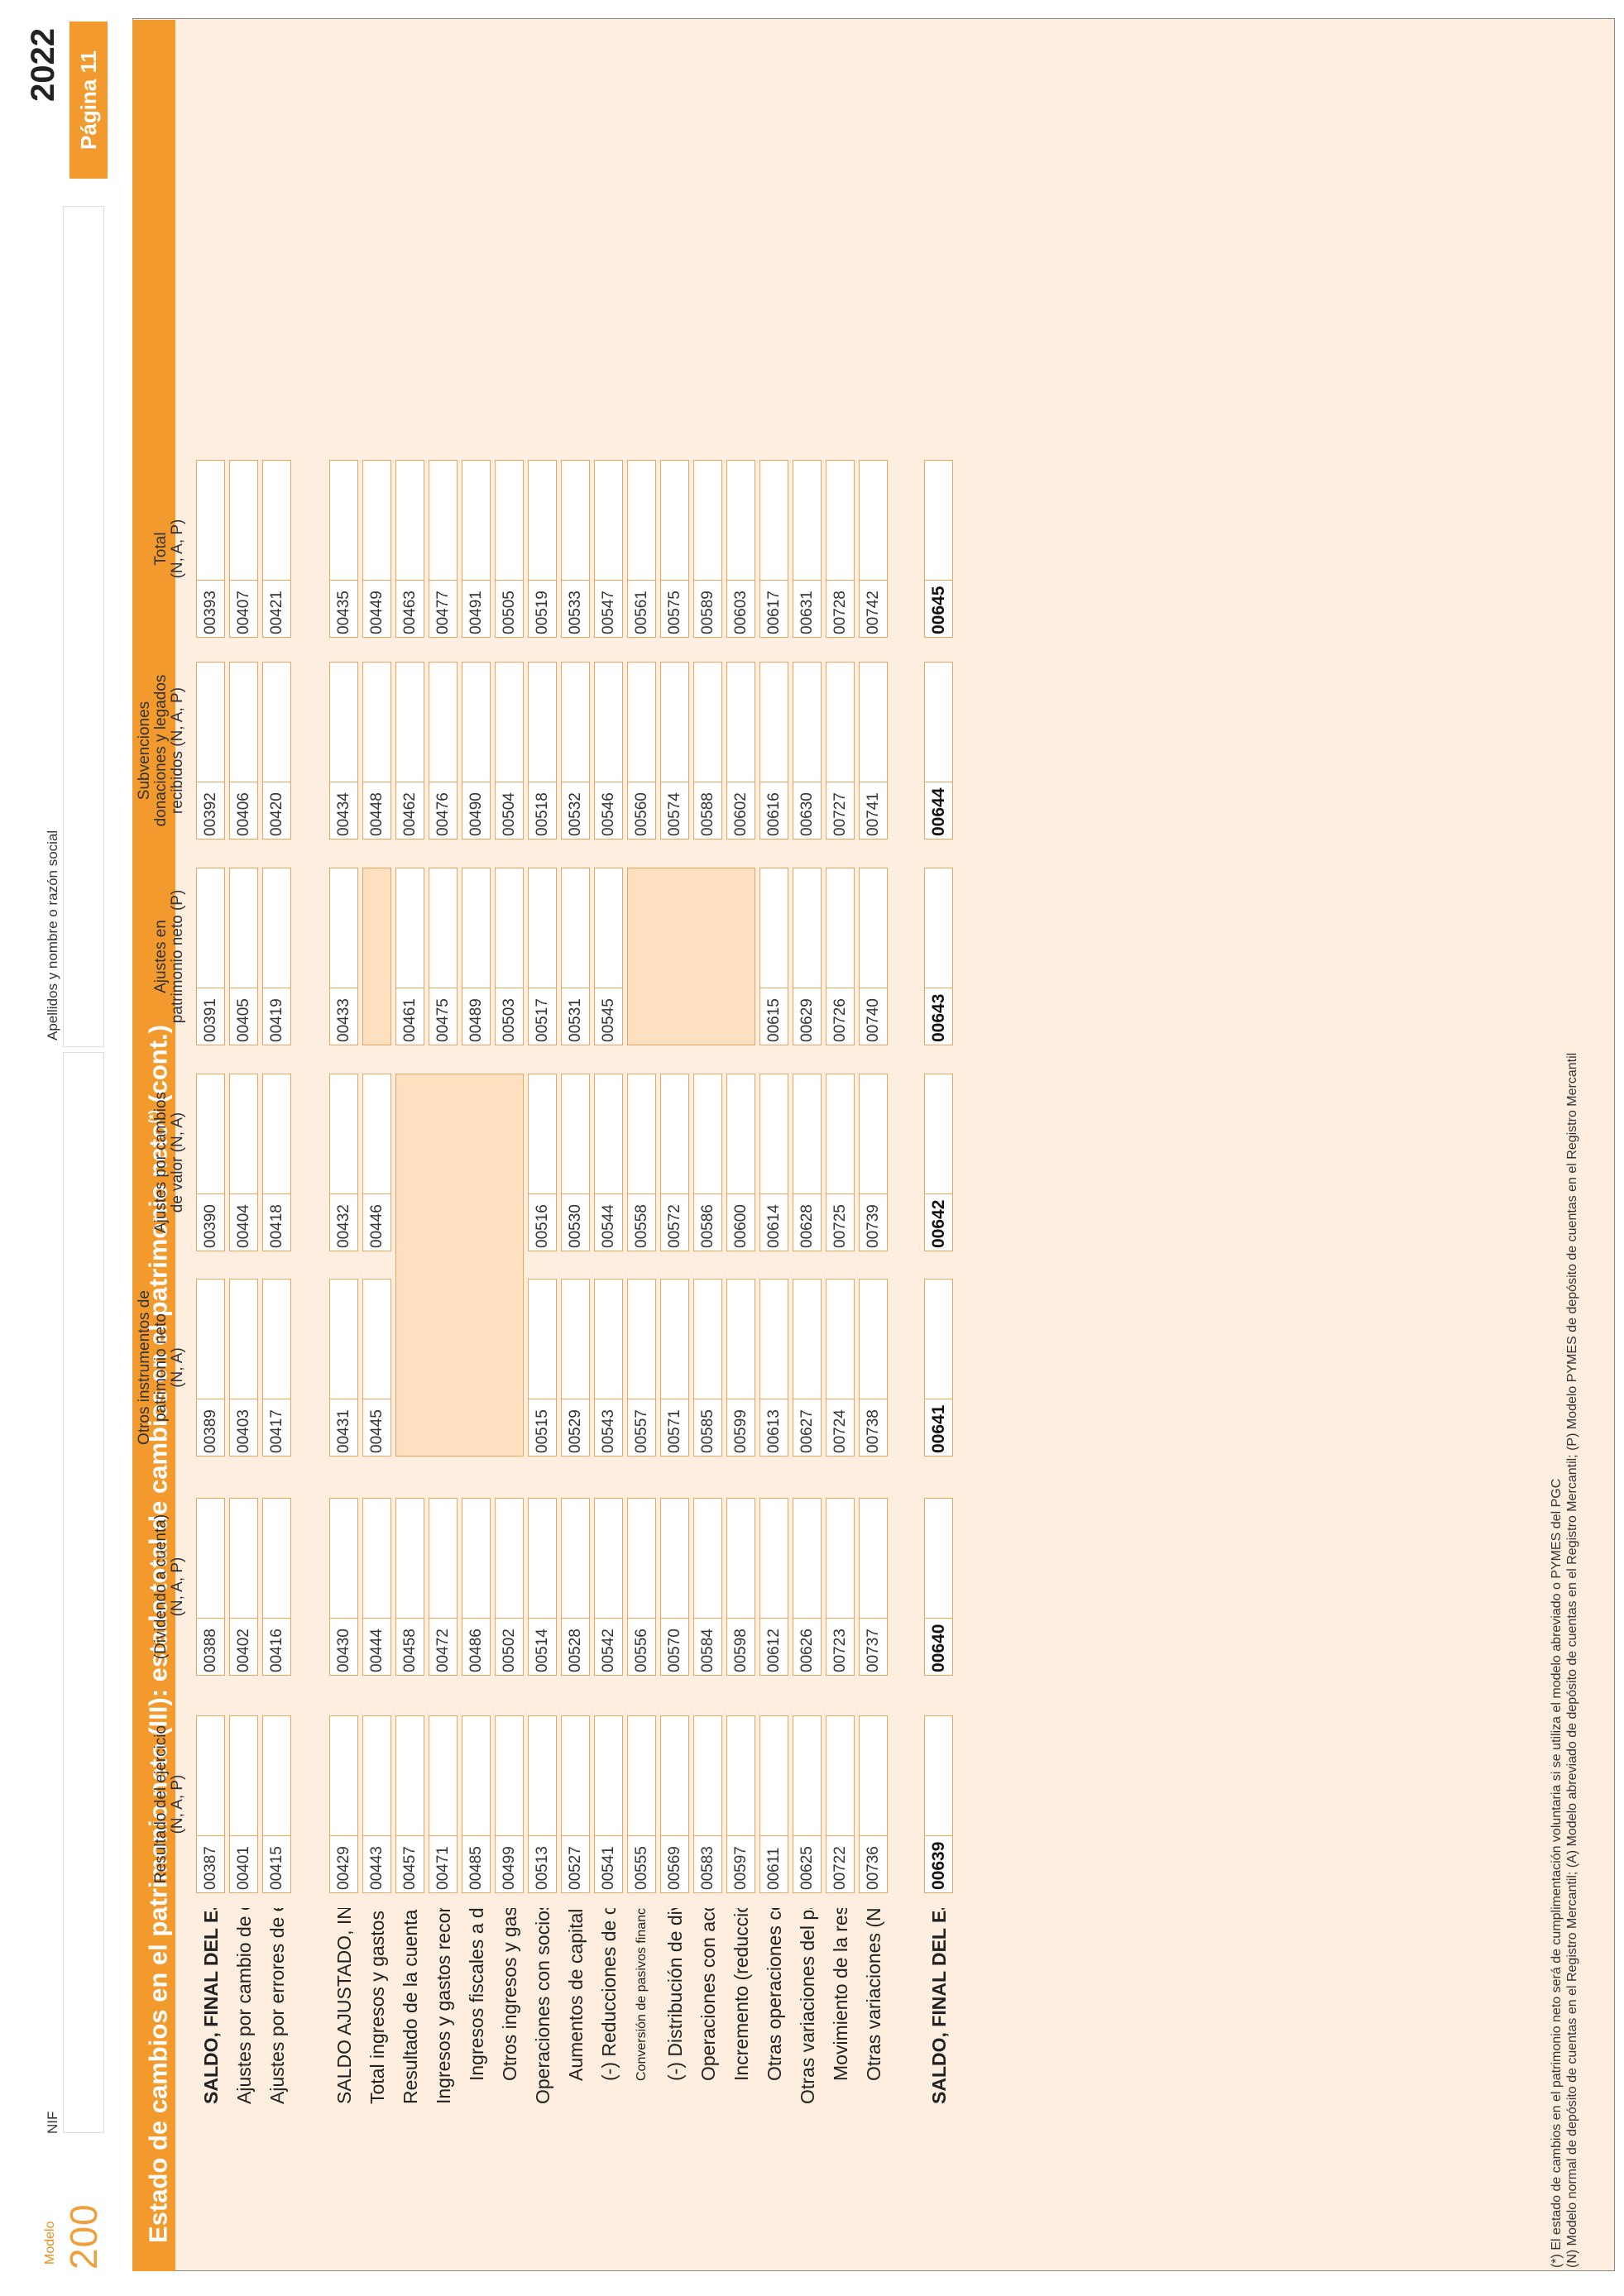 This screenshot has height=2296, width=1624. What do you see at coordinates (575, 1368) in the screenshot?
I see `amount-field: 00529` at bounding box center [575, 1368].